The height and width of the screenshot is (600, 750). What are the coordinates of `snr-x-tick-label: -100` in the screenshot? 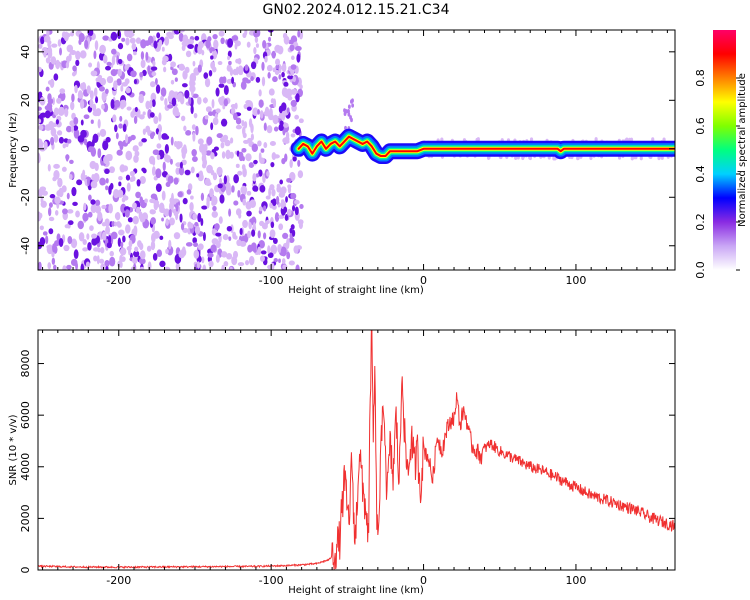 It's located at (271, 580).